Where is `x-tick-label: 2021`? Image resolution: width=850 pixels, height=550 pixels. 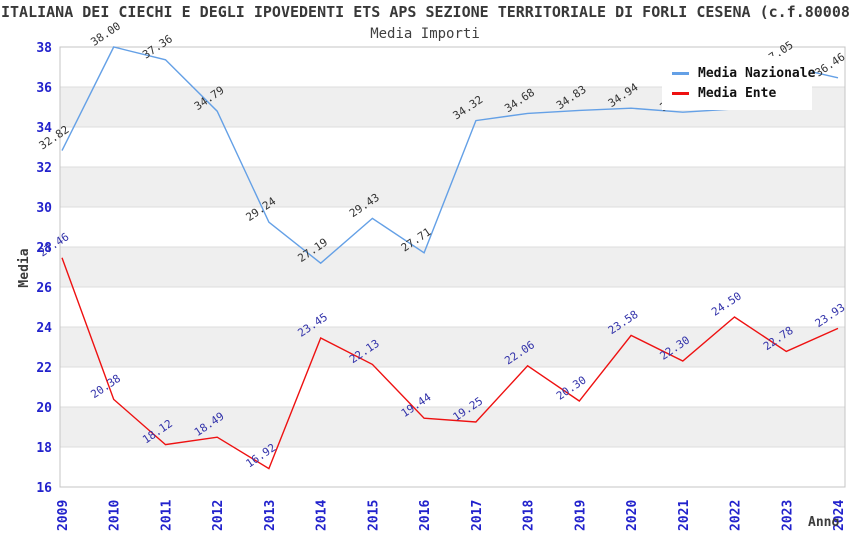 x-tick-label: 2021 is located at coordinates (684, 515).